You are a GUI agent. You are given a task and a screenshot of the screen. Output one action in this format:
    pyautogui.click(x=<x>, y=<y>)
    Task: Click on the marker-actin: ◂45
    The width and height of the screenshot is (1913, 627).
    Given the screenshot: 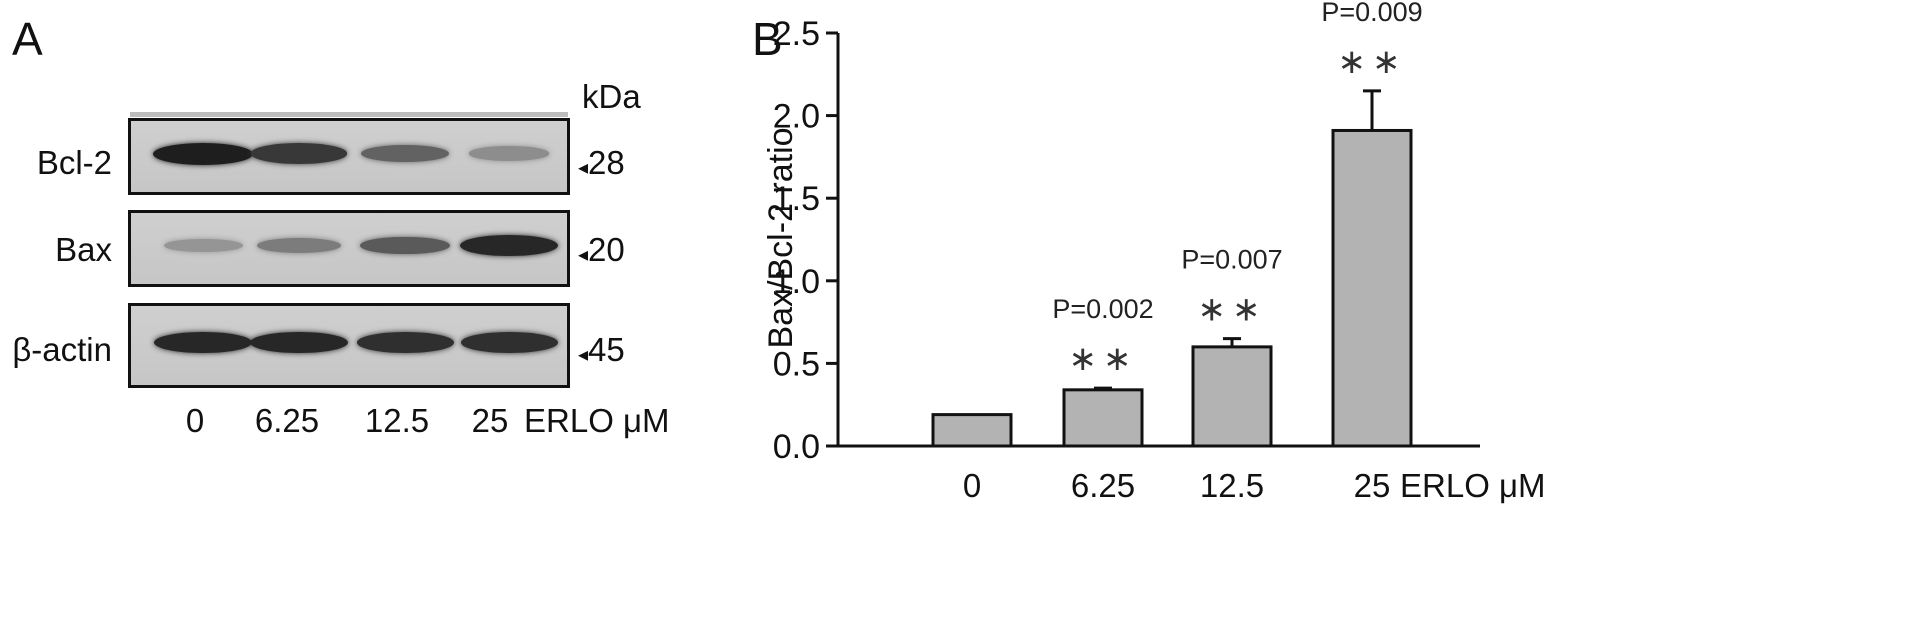 What is the action you would take?
    pyautogui.click(x=601, y=349)
    